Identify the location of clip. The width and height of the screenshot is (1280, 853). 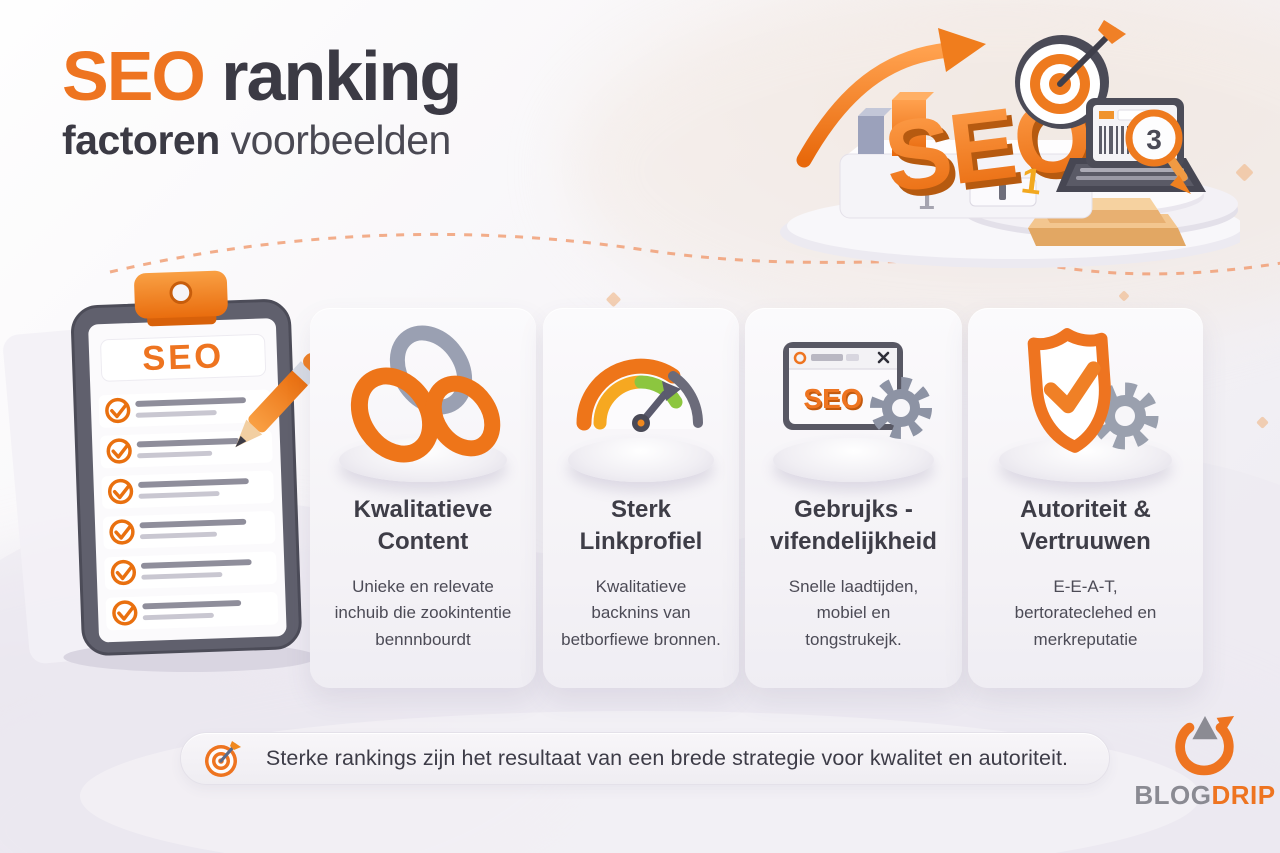
(181, 298).